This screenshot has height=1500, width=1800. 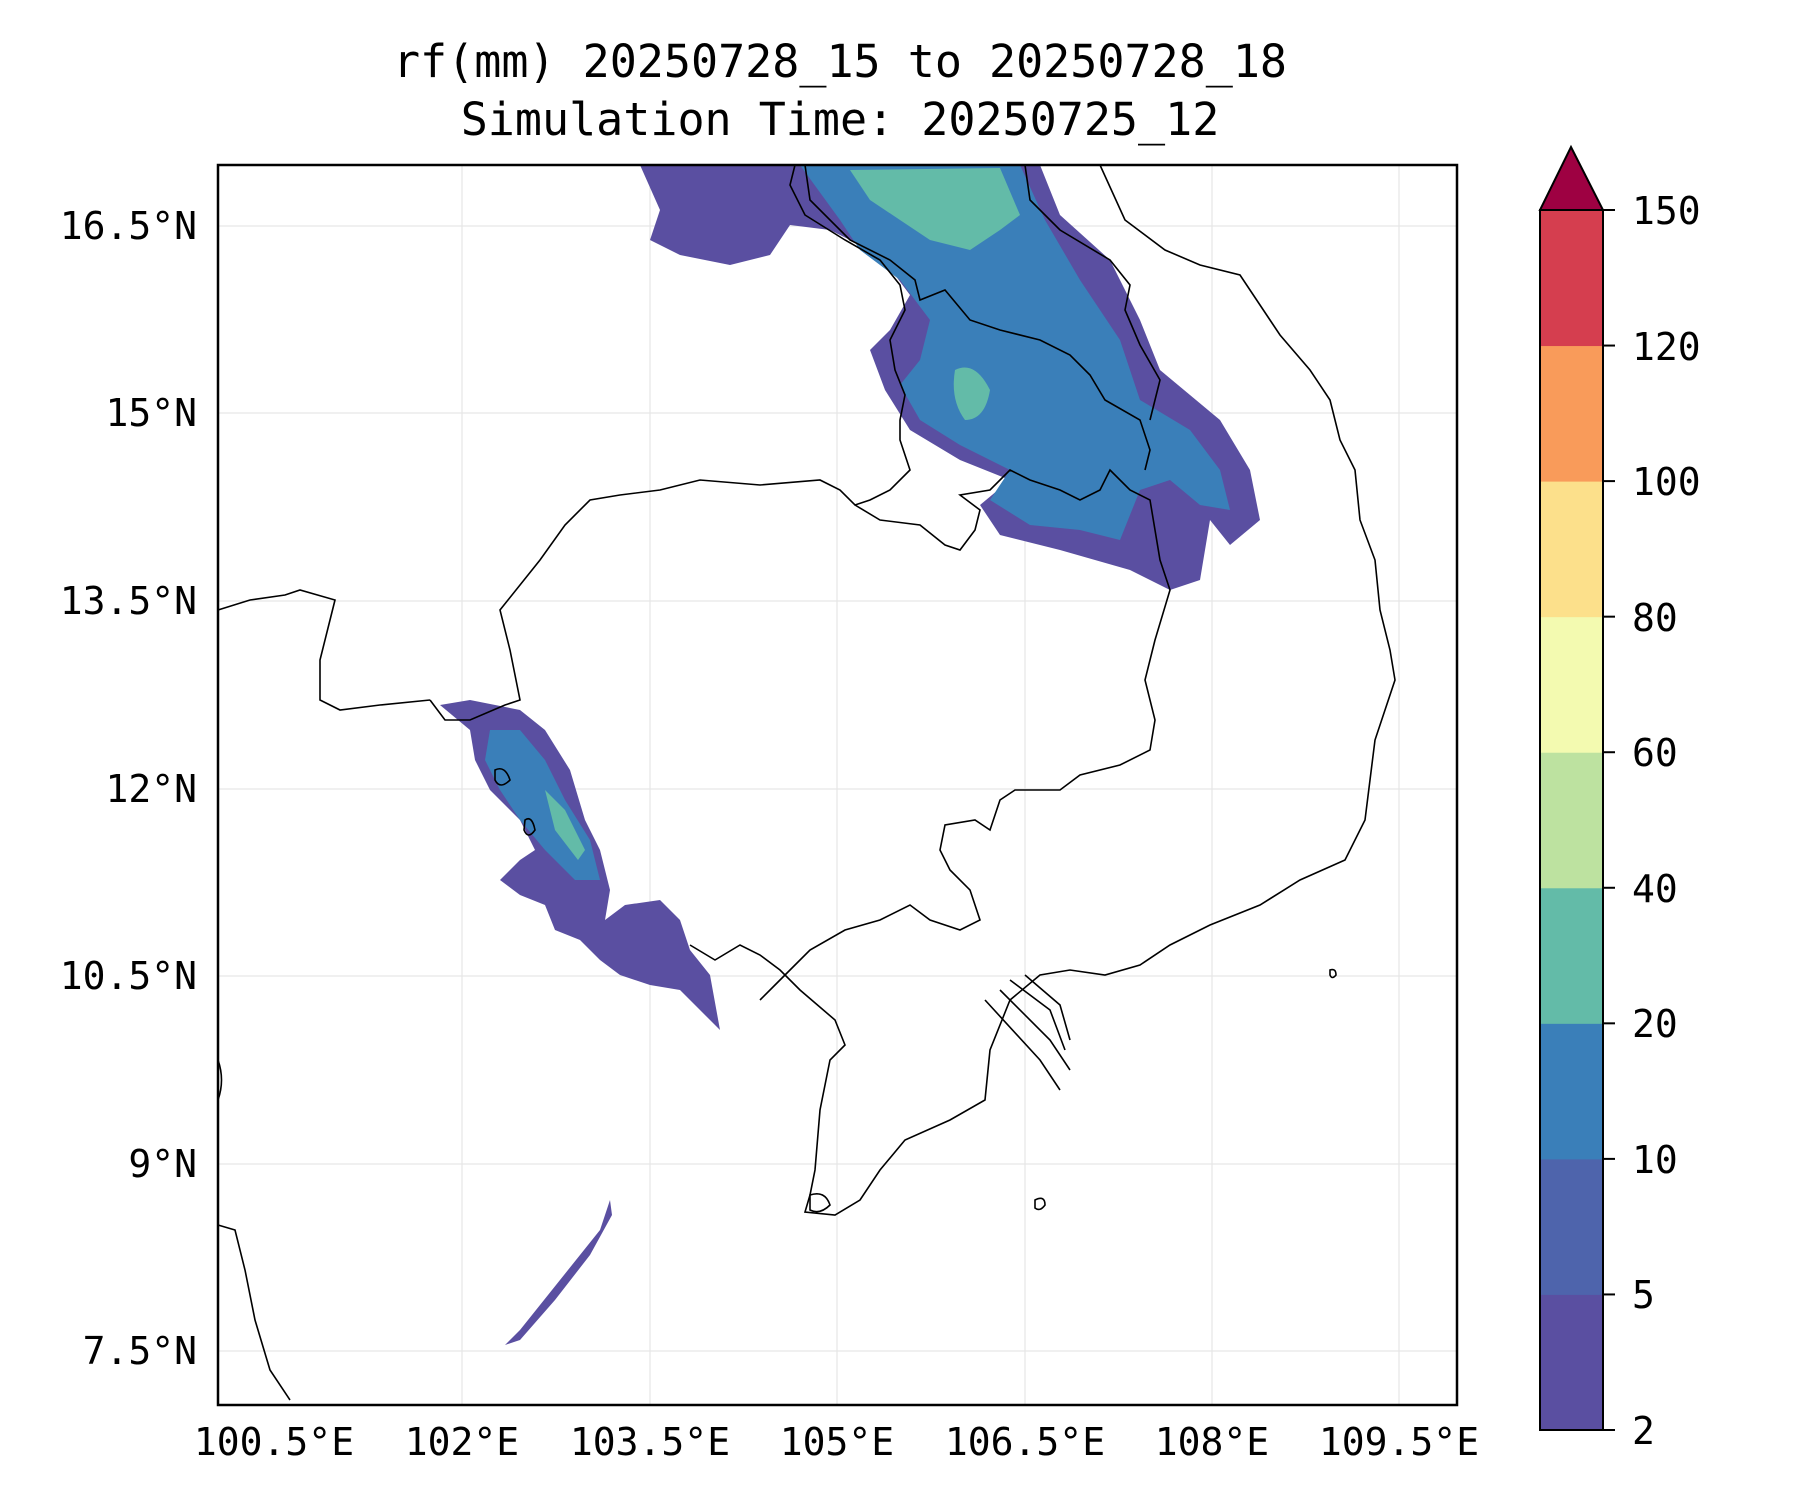 I want to click on lon-tick-label: 106.5°E, so click(x=1025, y=1442).